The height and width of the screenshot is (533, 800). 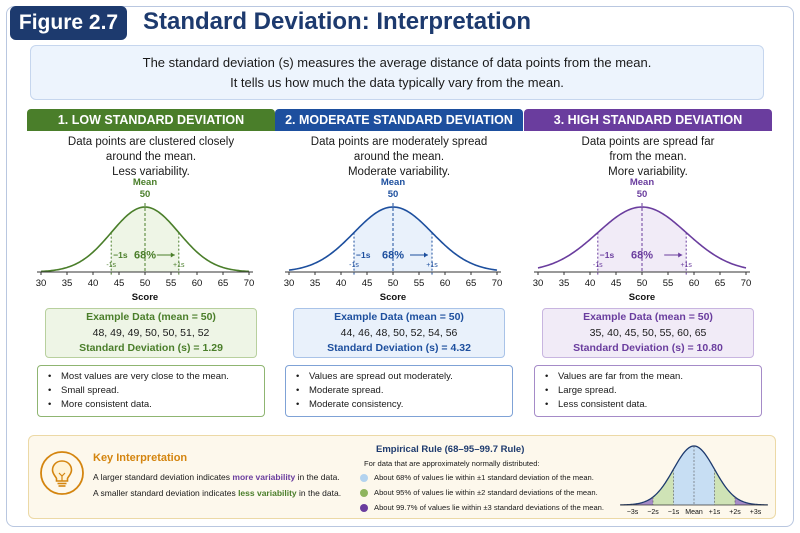 What do you see at coordinates (163, 477) in the screenshot?
I see `text: A larger standard deviation indicates` at bounding box center [163, 477].